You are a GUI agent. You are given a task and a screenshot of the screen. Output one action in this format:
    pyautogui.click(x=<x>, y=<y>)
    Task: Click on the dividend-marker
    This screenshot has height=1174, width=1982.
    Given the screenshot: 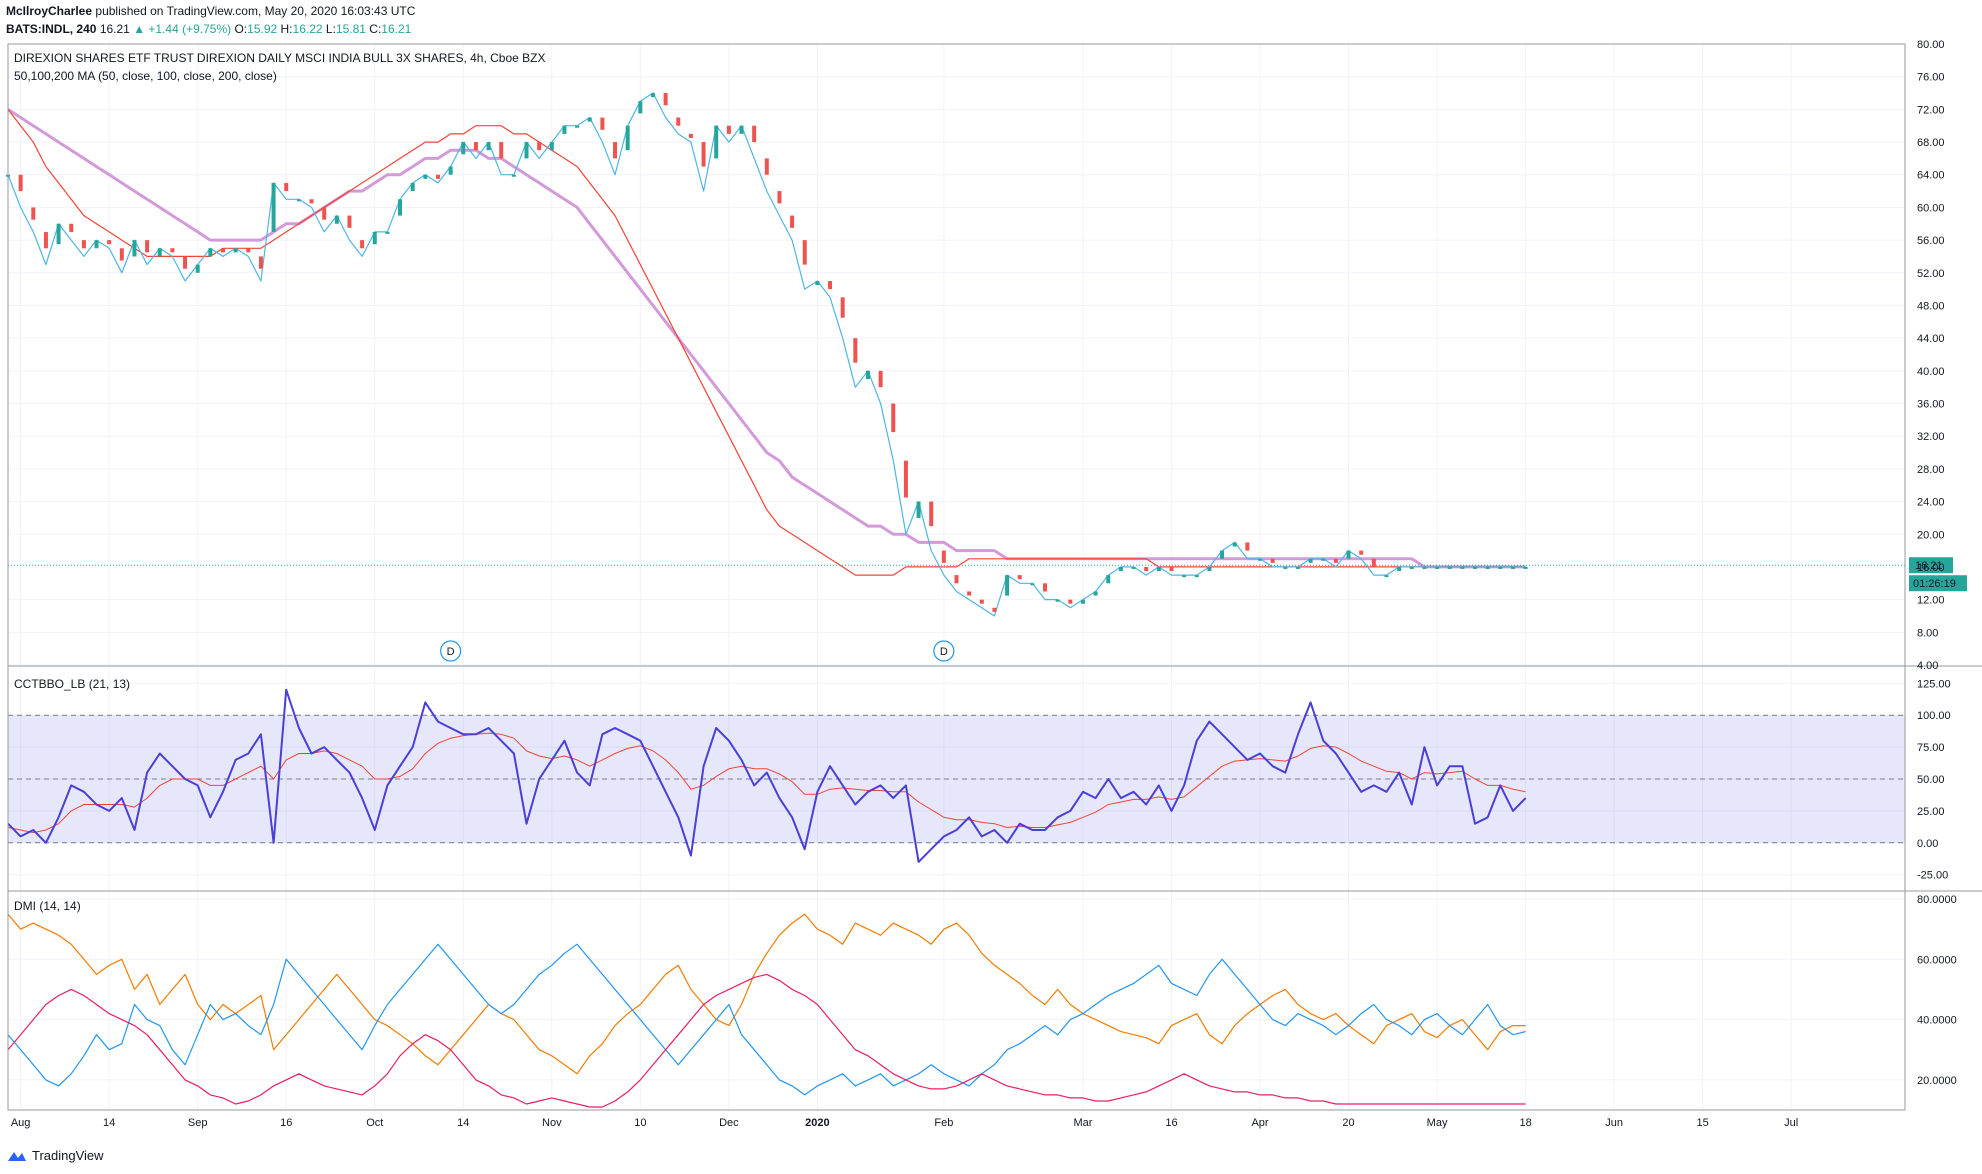 What is the action you would take?
    pyautogui.click(x=944, y=651)
    